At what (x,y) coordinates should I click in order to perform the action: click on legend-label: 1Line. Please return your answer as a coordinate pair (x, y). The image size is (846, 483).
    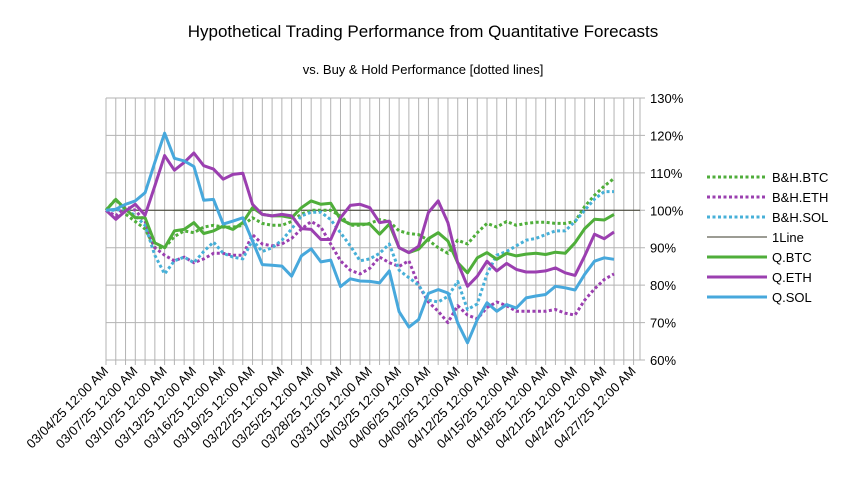
    Looking at the image, I should click on (788, 237).